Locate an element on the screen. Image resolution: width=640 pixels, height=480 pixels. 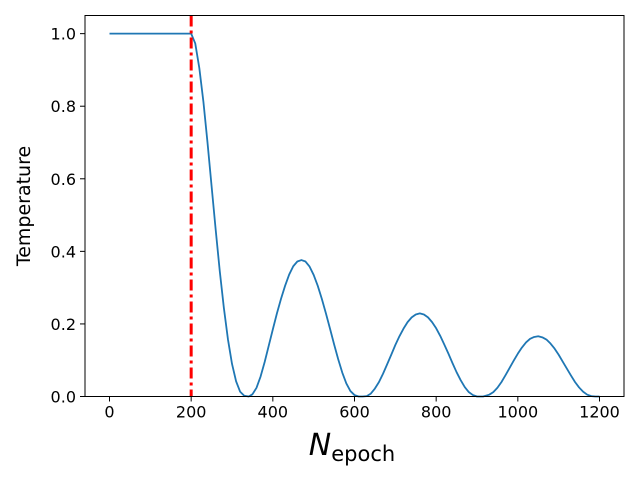
y-tick-label: 0.2 is located at coordinates (63, 324).